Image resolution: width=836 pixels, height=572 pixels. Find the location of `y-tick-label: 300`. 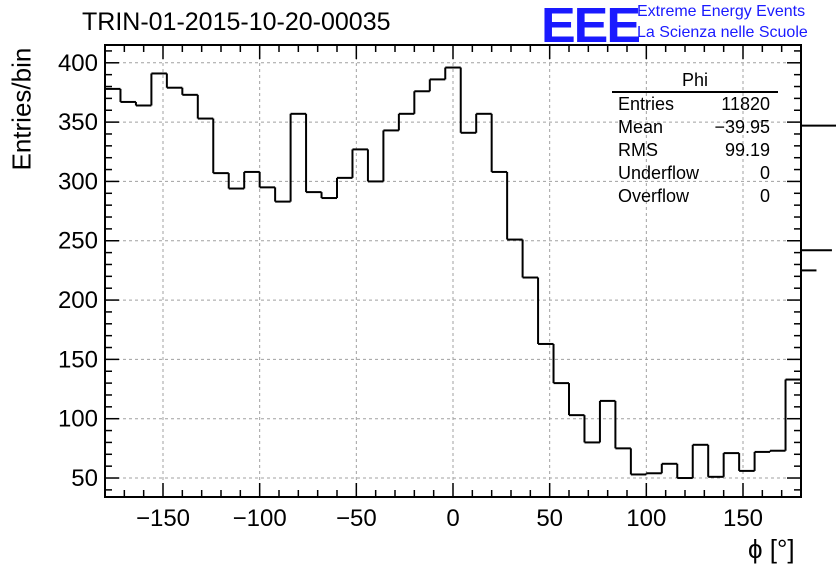

y-tick-label: 300 is located at coordinates (78, 181).